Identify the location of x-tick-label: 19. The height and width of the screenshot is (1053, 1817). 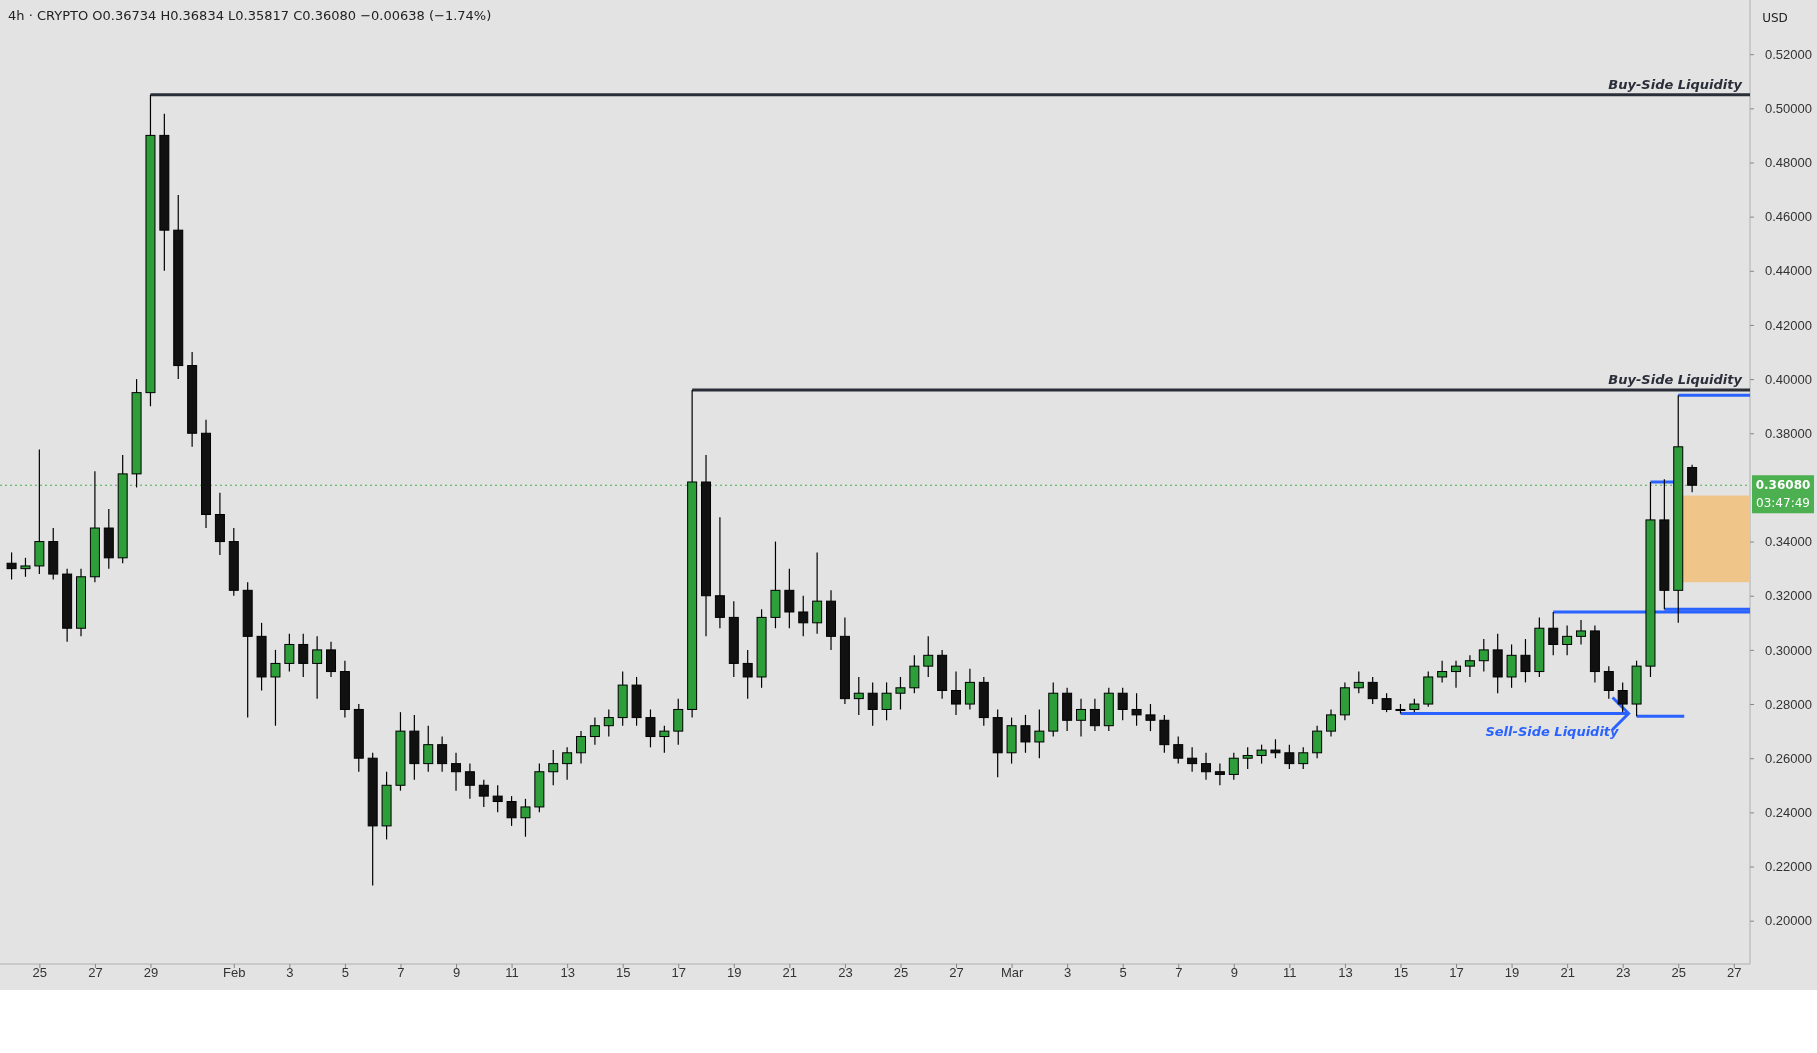
(734, 972).